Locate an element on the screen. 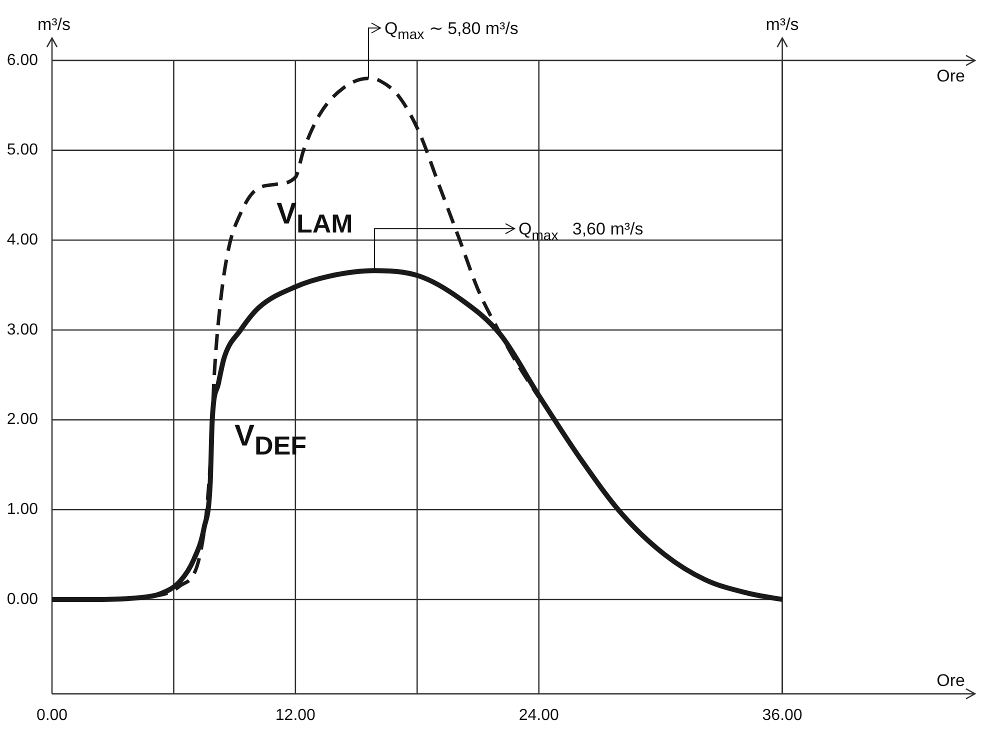 Image resolution: width=981 pixels, height=731 pixels. x-tick-label: 36.00 is located at coordinates (782, 715).